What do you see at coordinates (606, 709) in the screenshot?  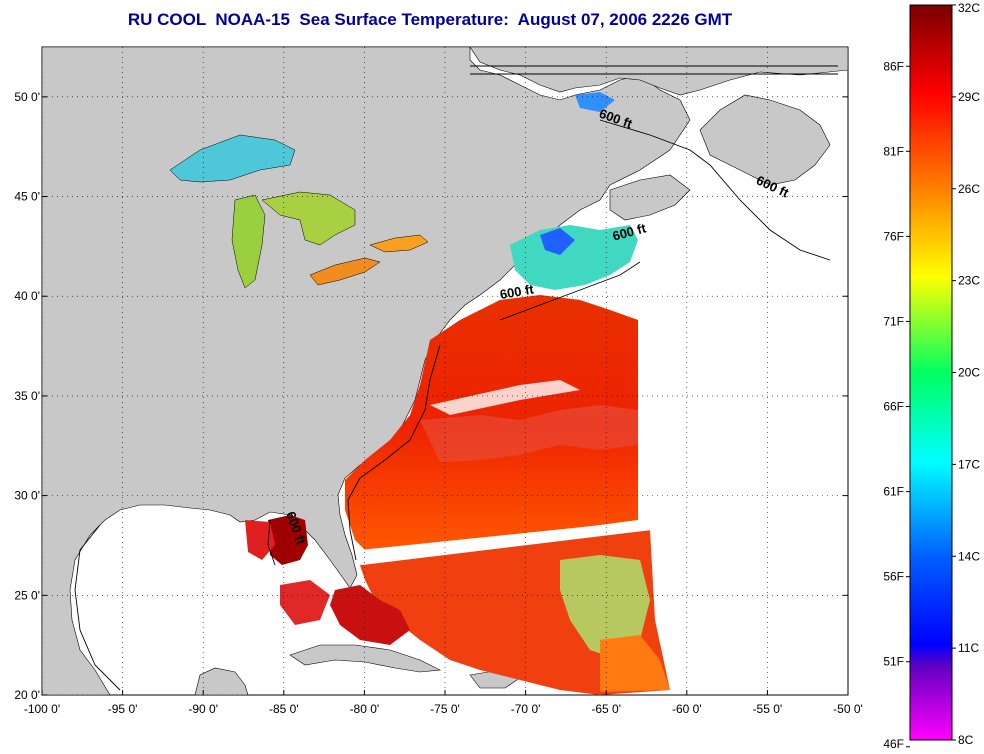 I see `x-tick-label: -65 0'` at bounding box center [606, 709].